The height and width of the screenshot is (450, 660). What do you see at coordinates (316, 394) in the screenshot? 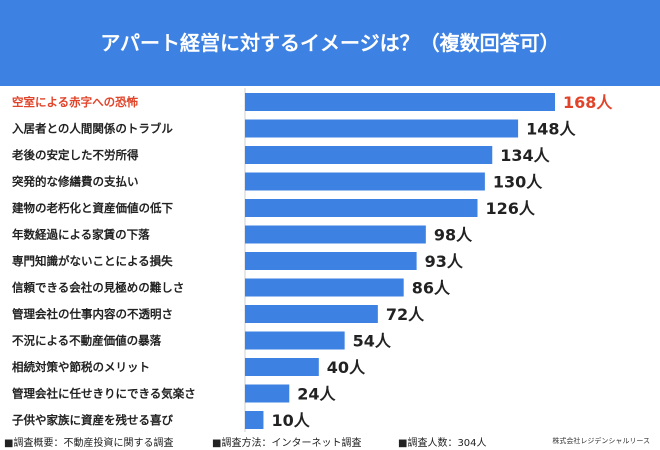
I see `value-label: 24人` at bounding box center [316, 394].